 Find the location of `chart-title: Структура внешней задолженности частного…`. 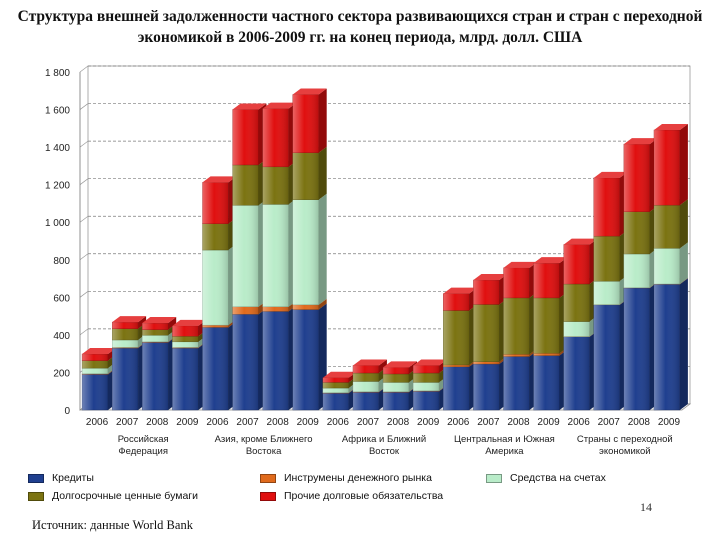

chart-title: Структура внешней задолженности частного… is located at coordinates (360, 27).